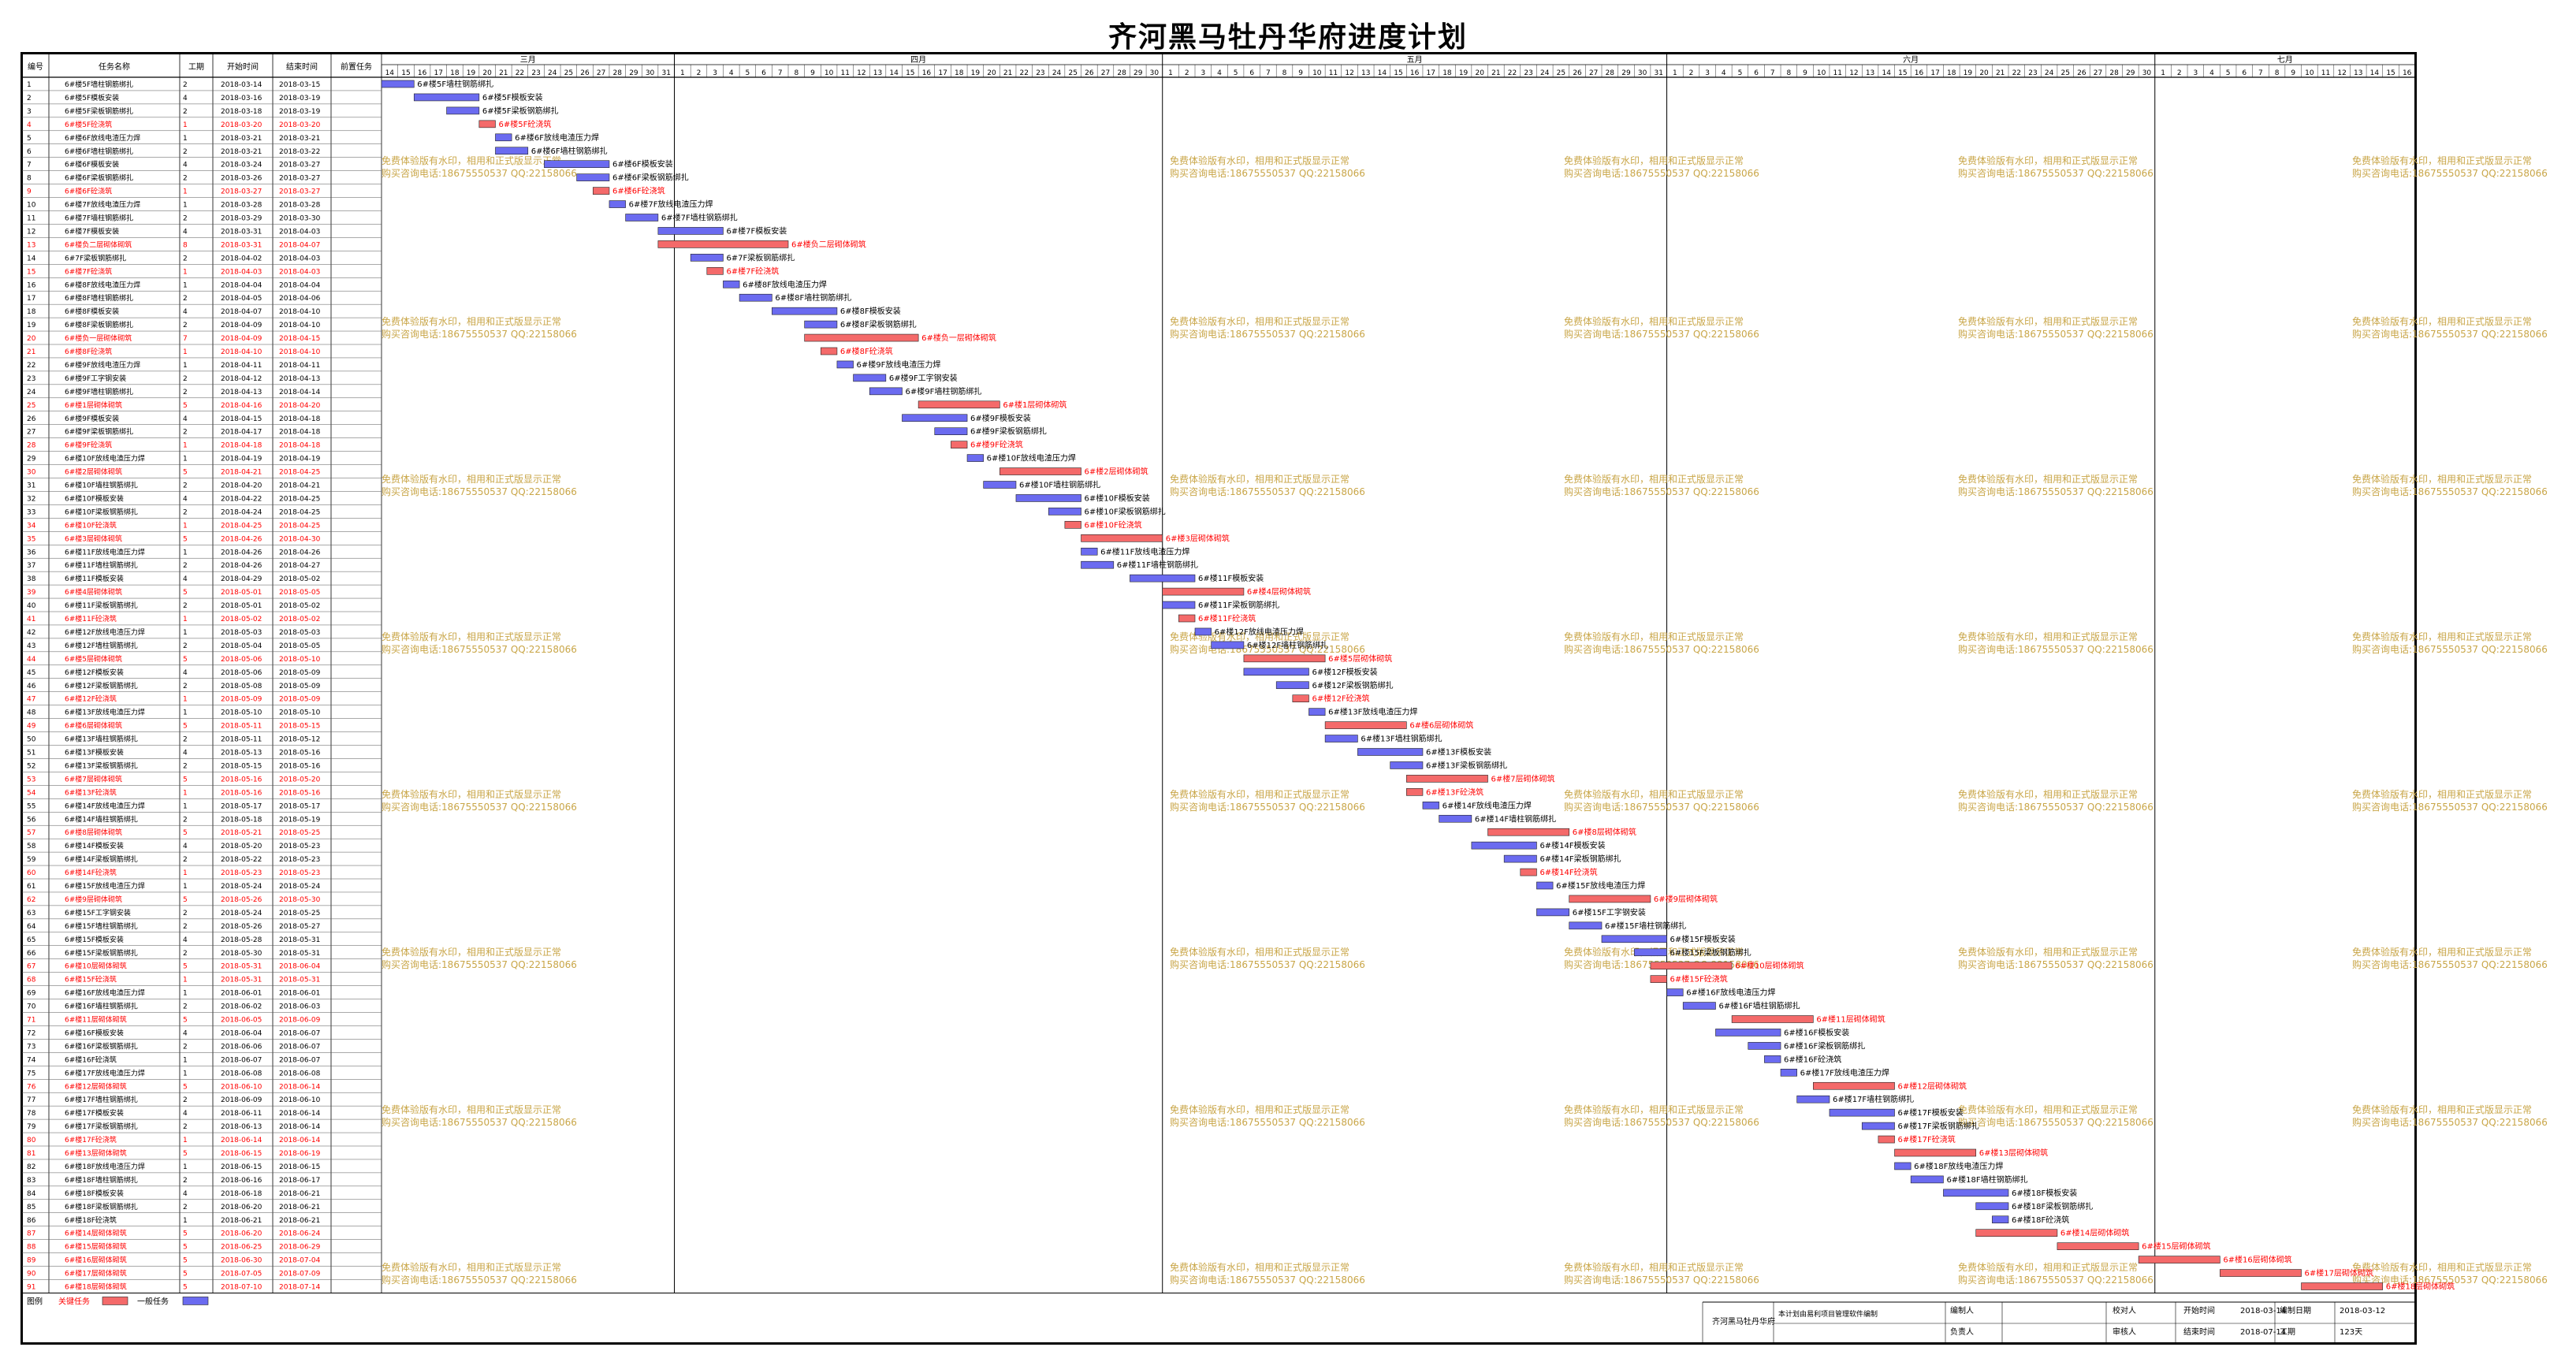 The width and height of the screenshot is (2576, 1362). What do you see at coordinates (31, 1021) in the screenshot?
I see `task-id: 71` at bounding box center [31, 1021].